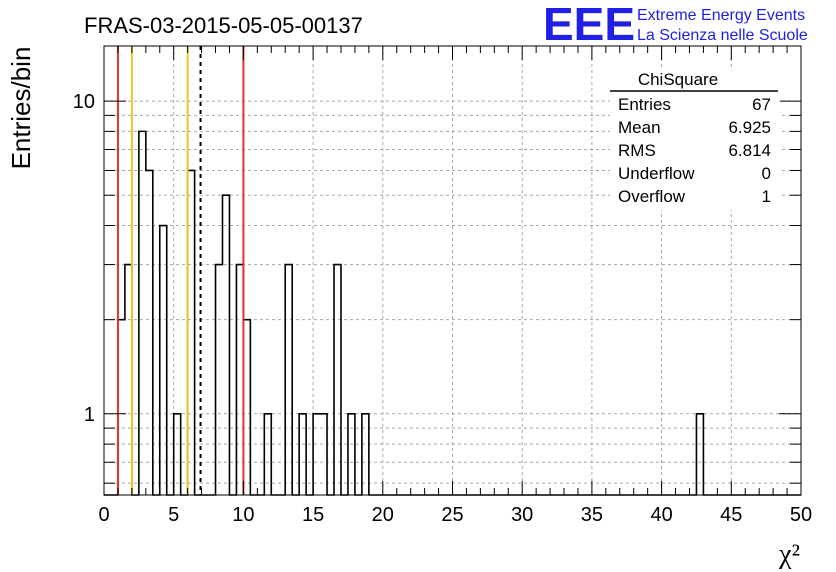  Describe the element at coordinates (180, 270) in the screenshot. I see `reference-lines` at that location.